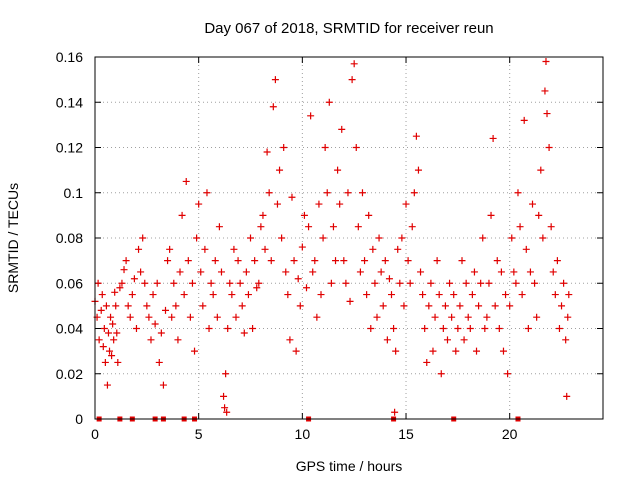 This screenshot has width=640, height=480. Describe the element at coordinates (74, 193) in the screenshot. I see `y-tick-label: 0.1` at that location.